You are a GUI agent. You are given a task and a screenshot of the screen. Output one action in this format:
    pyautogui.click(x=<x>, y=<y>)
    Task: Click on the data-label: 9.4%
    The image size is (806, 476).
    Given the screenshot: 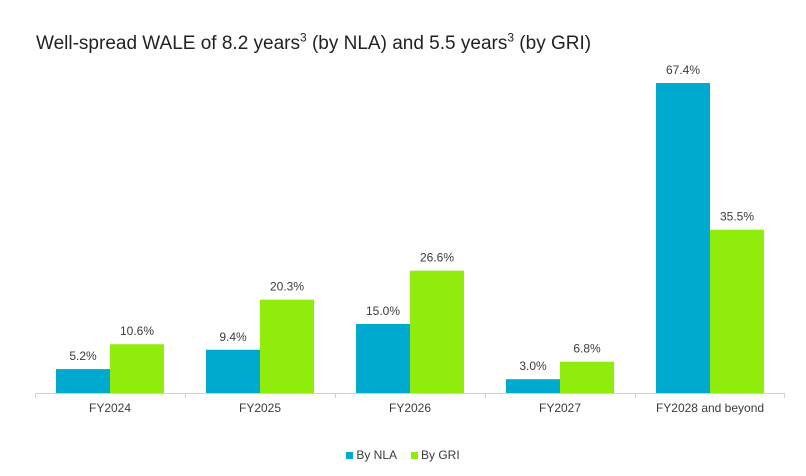 What is the action you would take?
    pyautogui.click(x=233, y=337)
    